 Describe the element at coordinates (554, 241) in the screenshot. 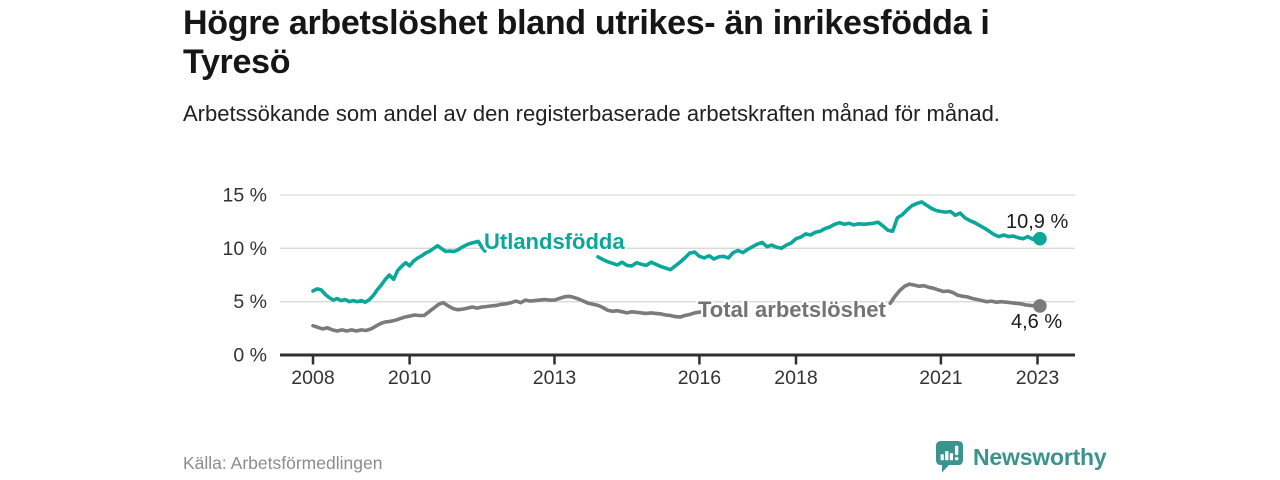

I see `series-label-utlandsfodda: Utlandsfödda` at that location.